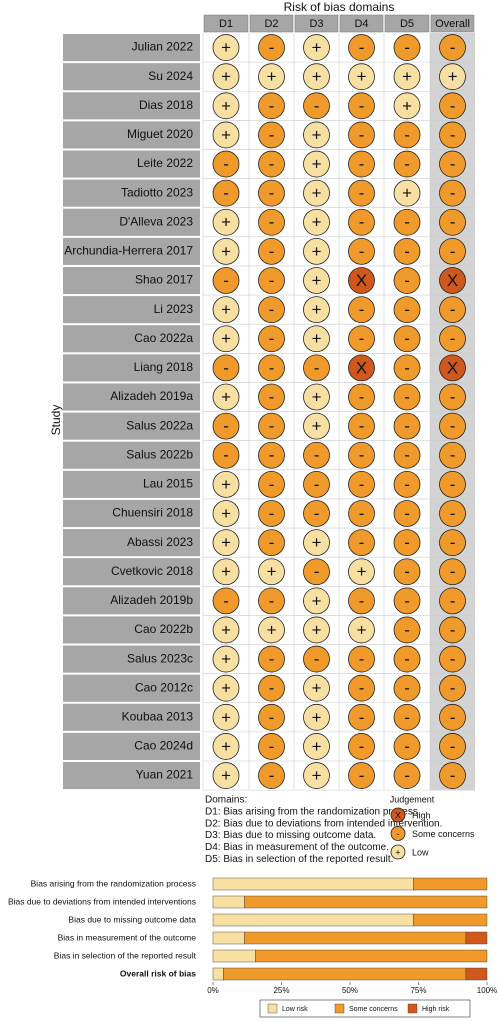  I want to click on study-label: Leite 2022, so click(165, 163).